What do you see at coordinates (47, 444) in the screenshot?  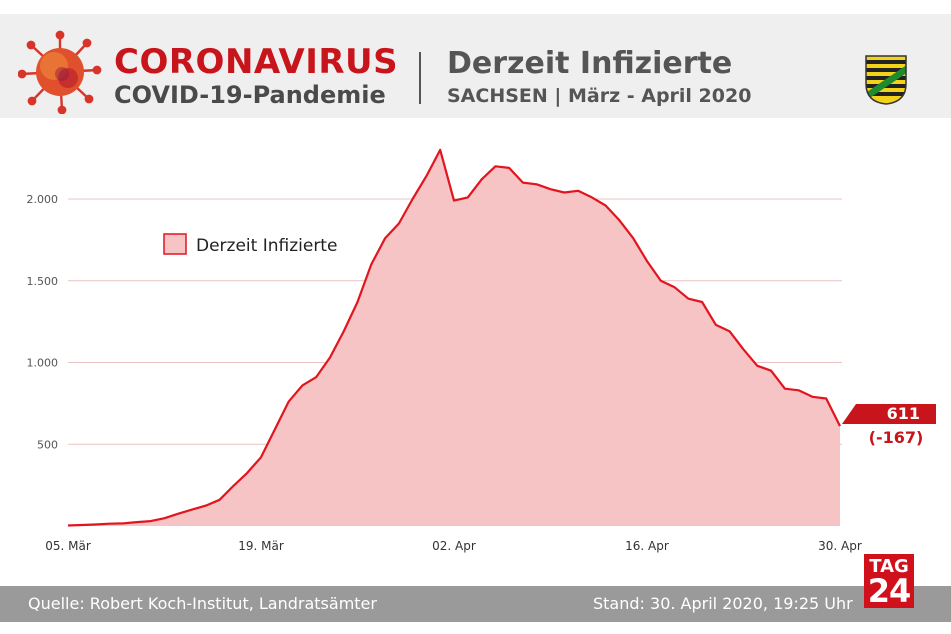 I see `y-tick-label: 500` at bounding box center [47, 444].